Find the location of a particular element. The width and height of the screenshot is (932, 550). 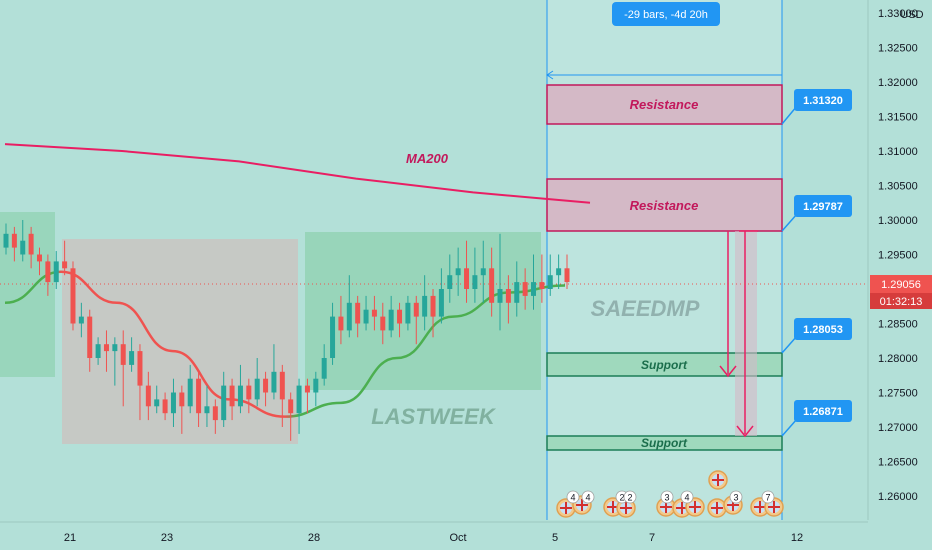

price-tick: 1.30500 is located at coordinates (898, 187).